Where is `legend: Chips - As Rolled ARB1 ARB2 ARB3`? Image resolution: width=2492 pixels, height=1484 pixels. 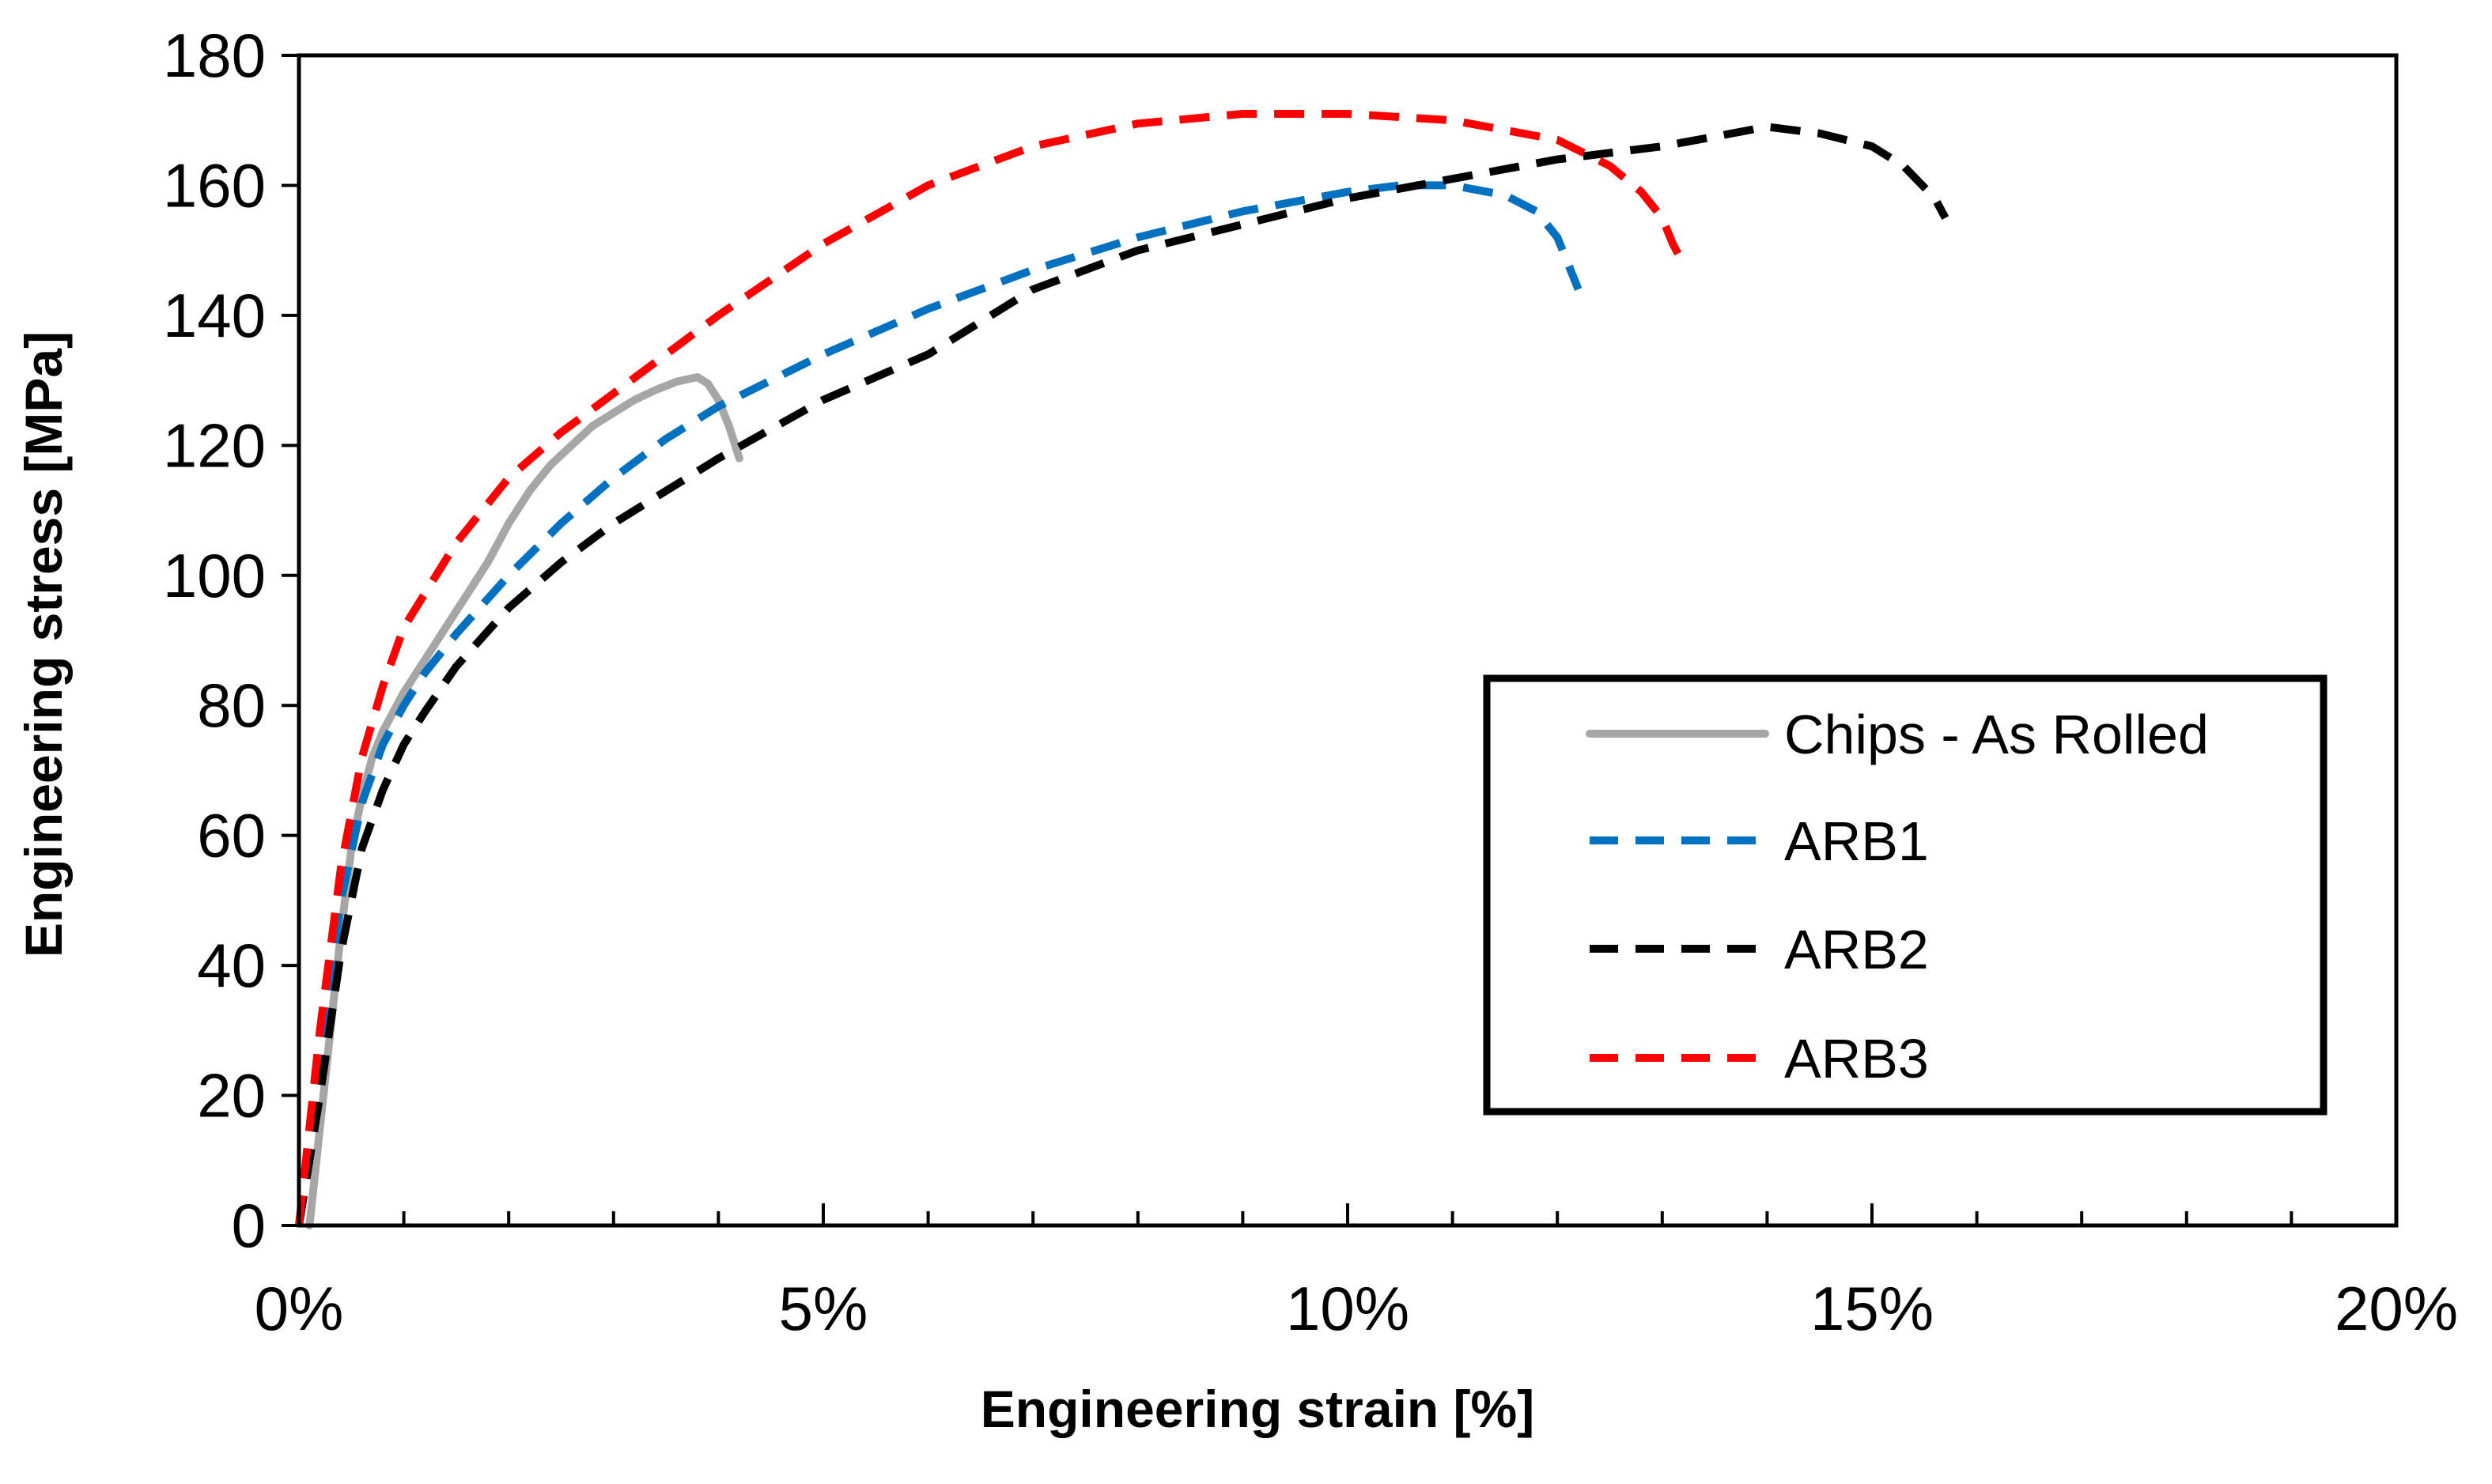
legend: Chips - As Rolled ARB1 ARB2 ARB3 is located at coordinates (1905, 895).